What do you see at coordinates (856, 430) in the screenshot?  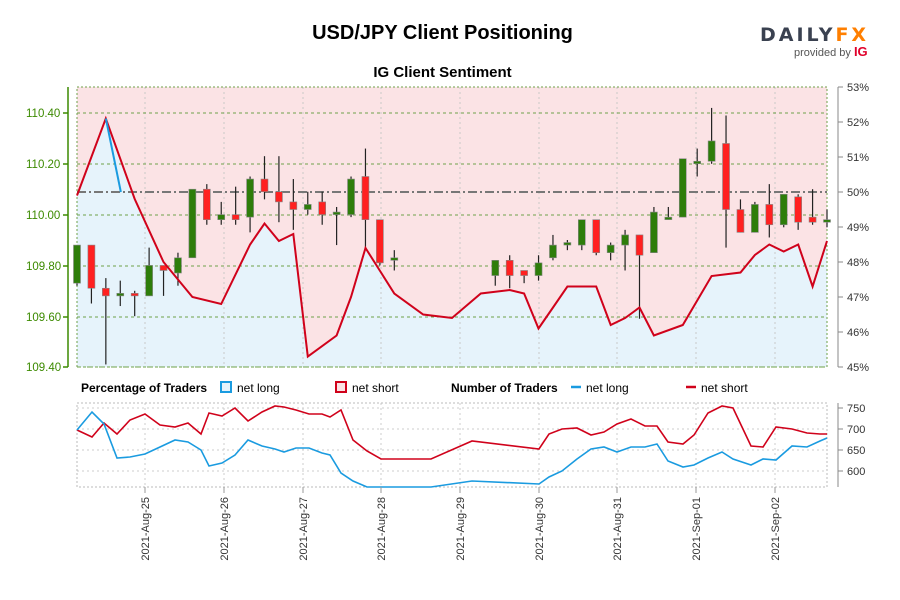 I see `count-tick-label: 700` at bounding box center [856, 430].